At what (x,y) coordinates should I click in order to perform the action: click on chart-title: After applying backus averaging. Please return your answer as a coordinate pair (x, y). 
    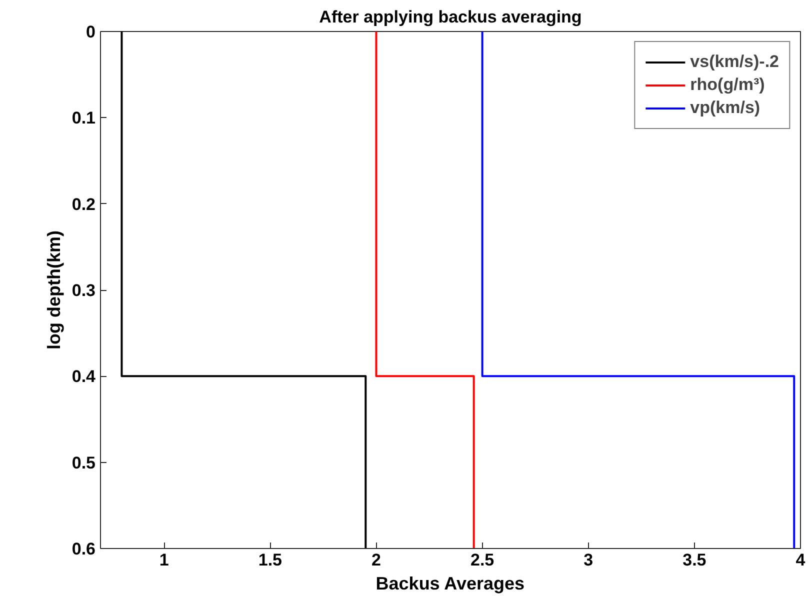
    Looking at the image, I should click on (450, 17).